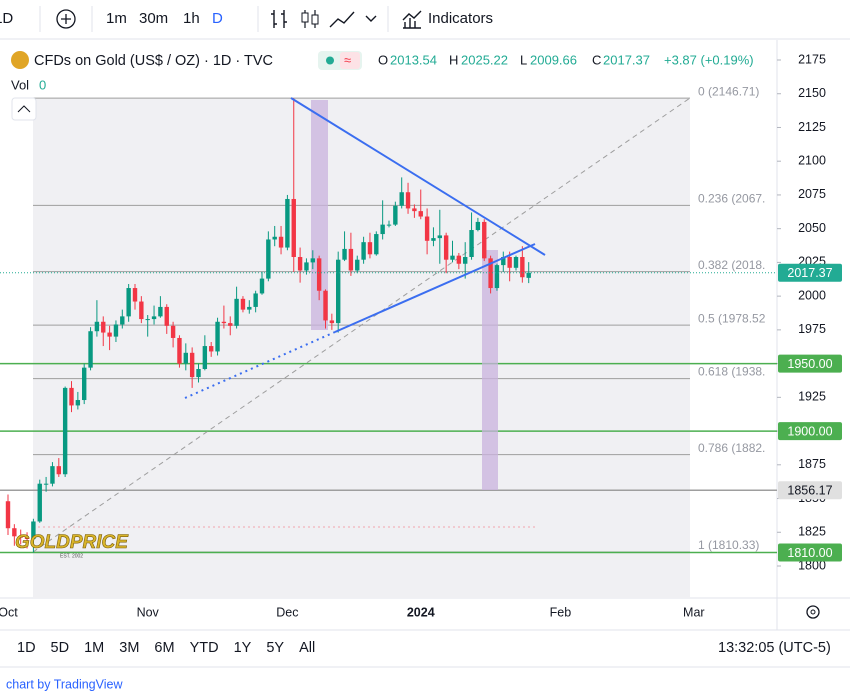 The image size is (850, 695). Describe the element at coordinates (116, 18) in the screenshot. I see `interval: 1m` at that location.